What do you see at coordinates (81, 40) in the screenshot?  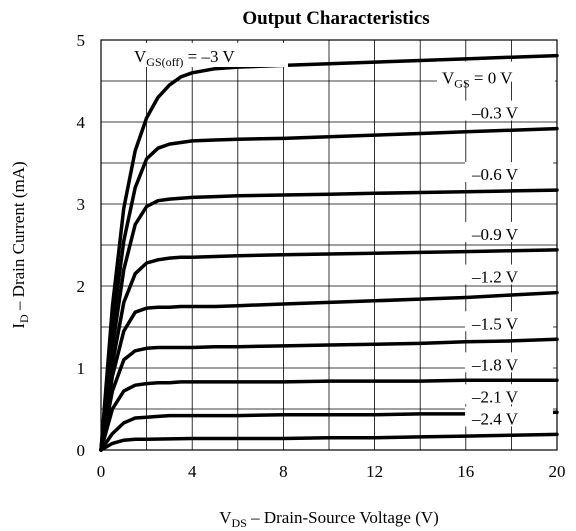 I see `y-tick-label: 5` at bounding box center [81, 40].